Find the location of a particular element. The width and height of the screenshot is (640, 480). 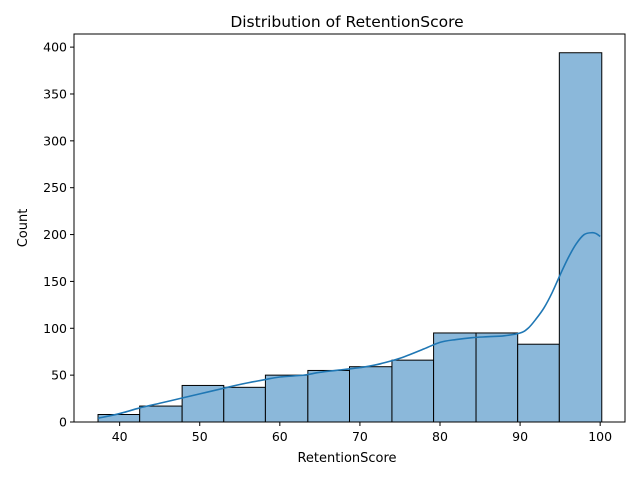

x-tick-label: 100 is located at coordinates (600, 436).